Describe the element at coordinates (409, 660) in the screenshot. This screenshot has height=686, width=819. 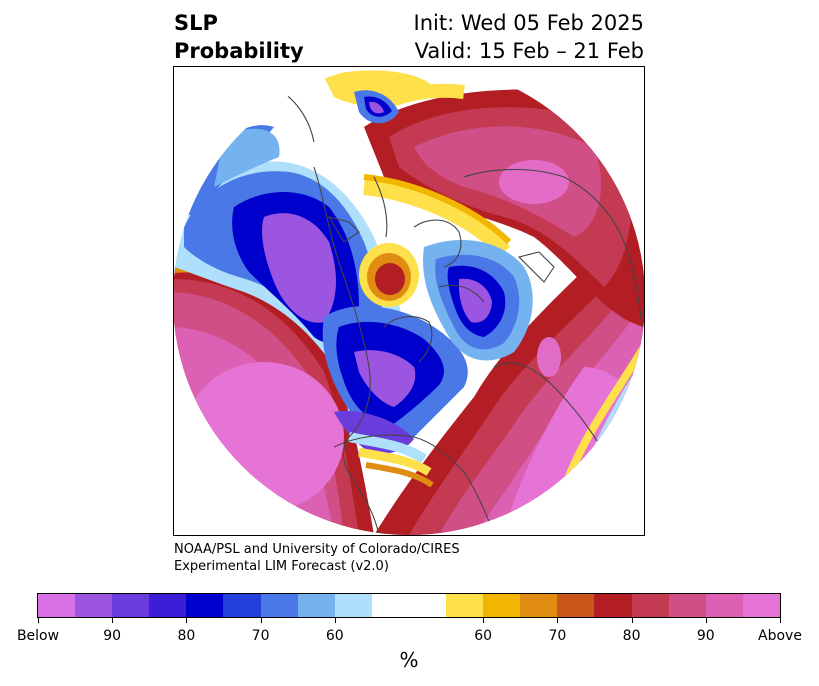
I see `colorbar-unit: %` at that location.